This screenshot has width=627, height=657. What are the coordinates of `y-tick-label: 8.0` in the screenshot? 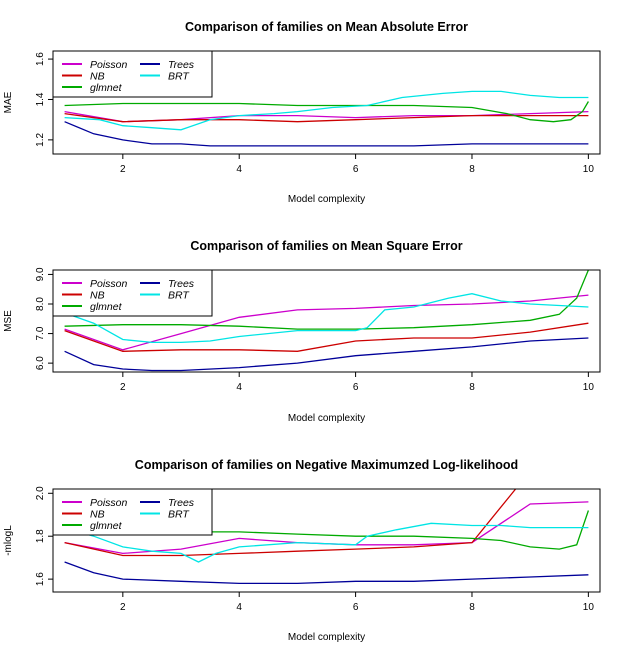 It's located at (40, 304).